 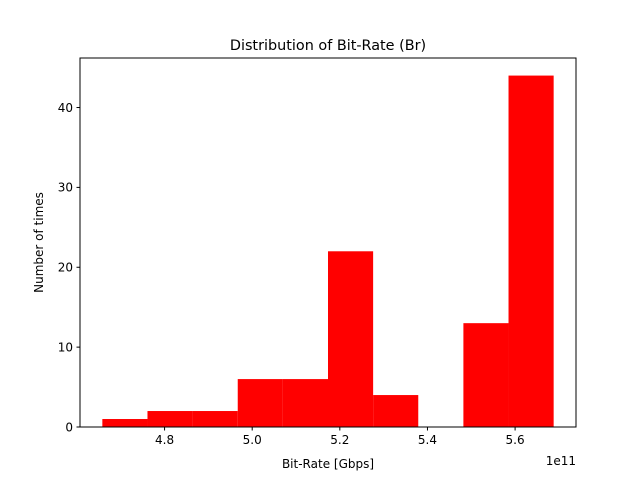 What do you see at coordinates (65, 108) in the screenshot?
I see `y-tick-label: 40` at bounding box center [65, 108].